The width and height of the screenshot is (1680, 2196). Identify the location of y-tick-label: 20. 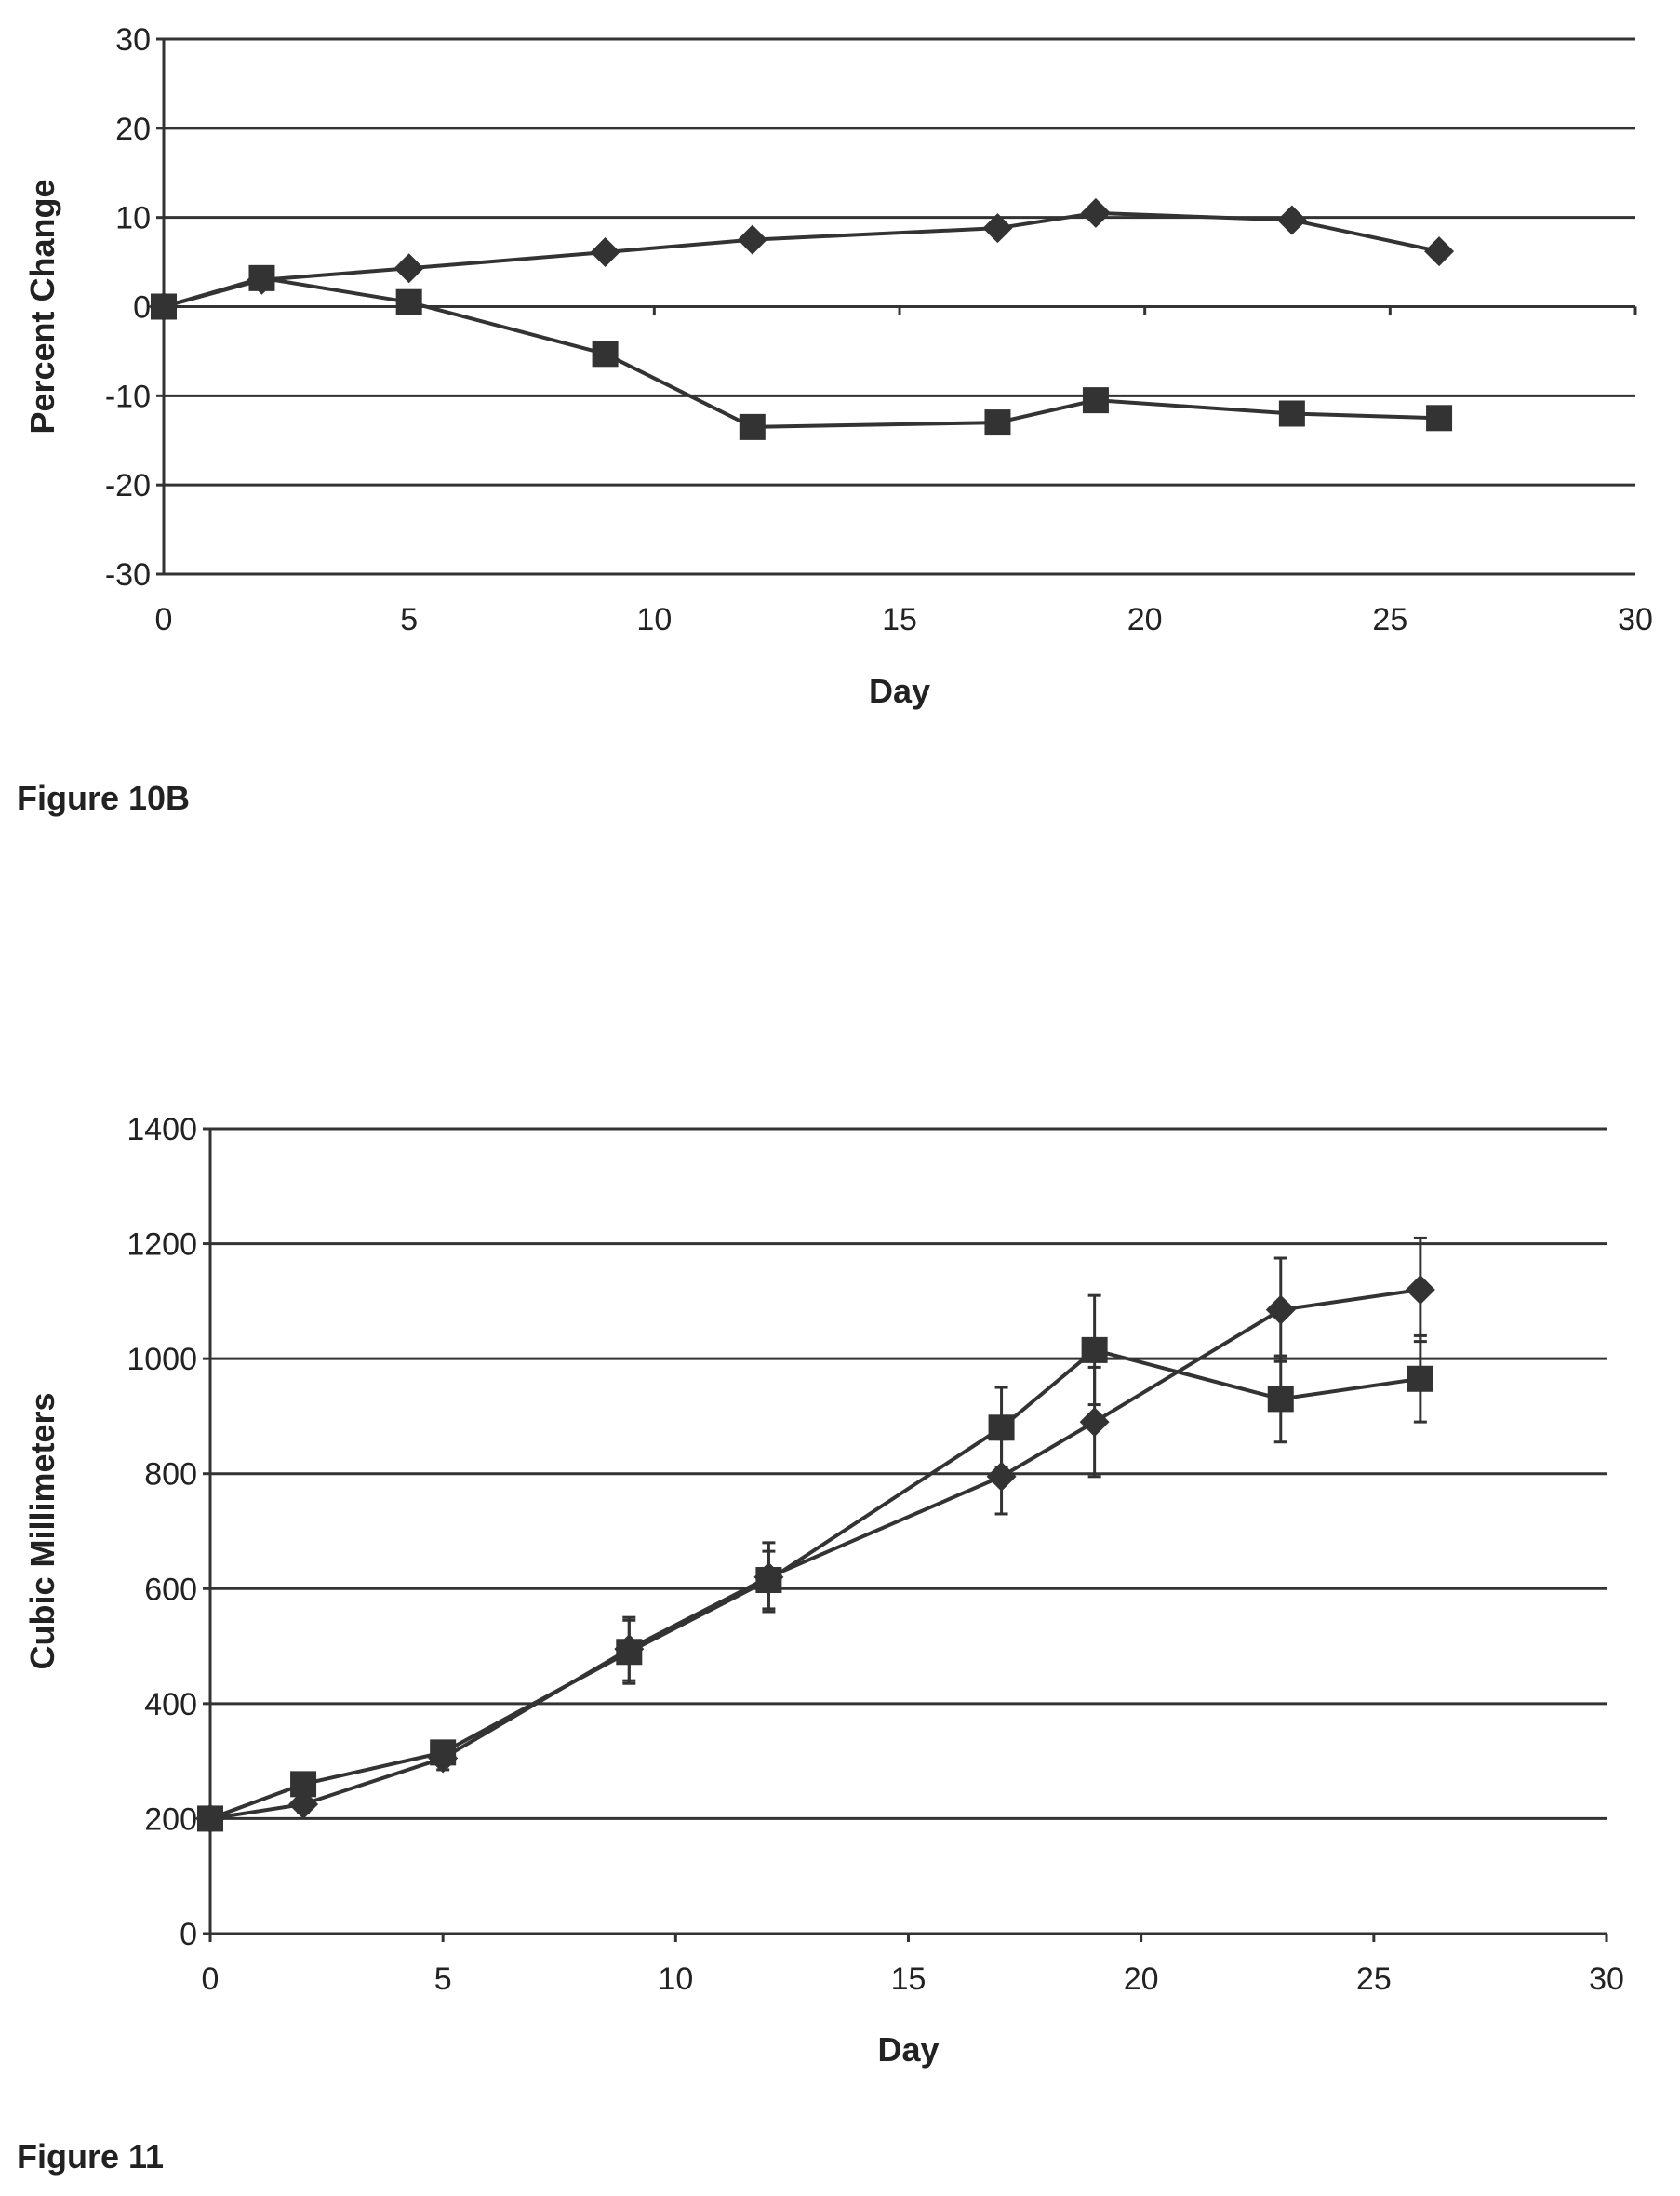
(133, 129).